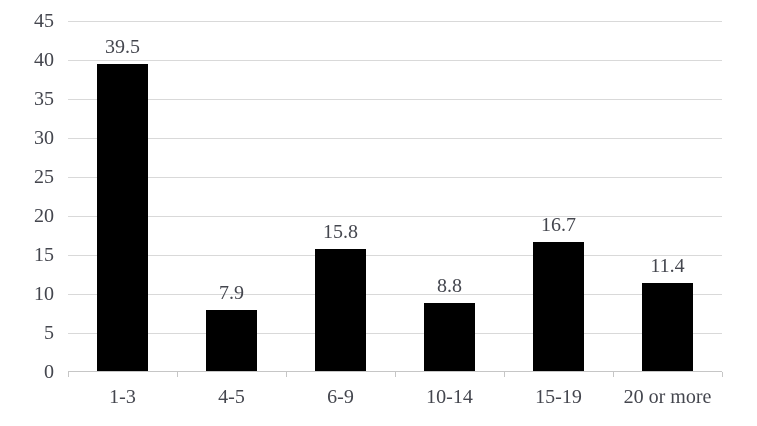  I want to click on x-axis-label: 20 or more, so click(667, 397).